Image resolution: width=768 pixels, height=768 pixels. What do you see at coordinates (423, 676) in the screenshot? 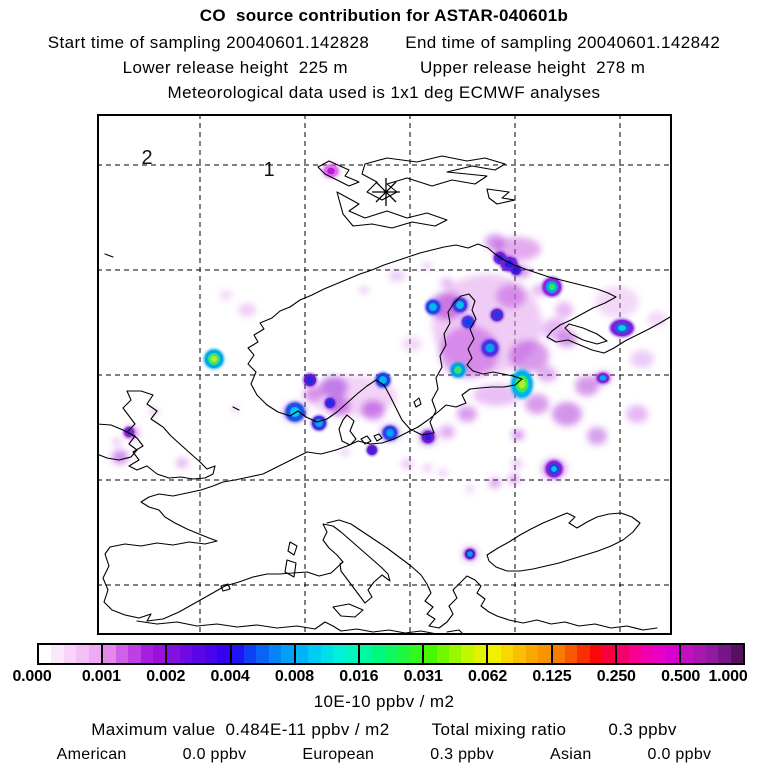
I see `colorbar-tick-0.031: 0.031` at bounding box center [423, 676].